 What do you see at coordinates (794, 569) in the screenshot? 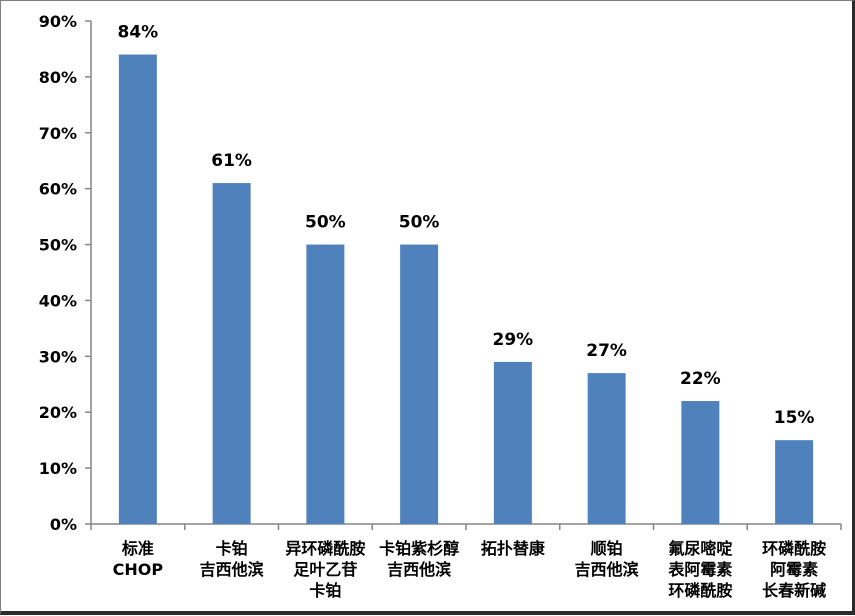
I see `category-label: 阿霉素` at bounding box center [794, 569].